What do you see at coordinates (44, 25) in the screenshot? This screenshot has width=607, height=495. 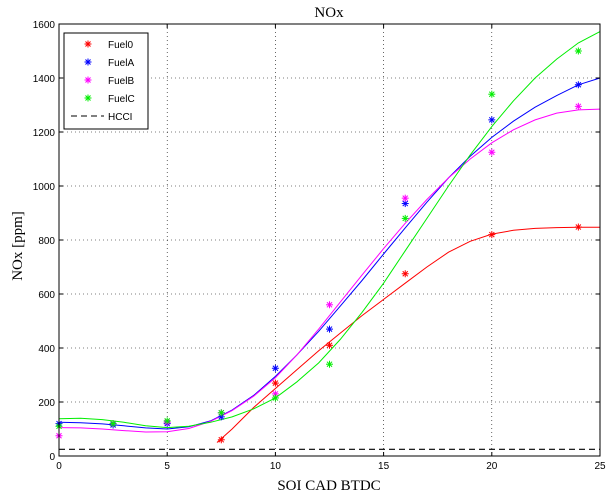 I see `y-tick-label: 1600` at bounding box center [44, 25].